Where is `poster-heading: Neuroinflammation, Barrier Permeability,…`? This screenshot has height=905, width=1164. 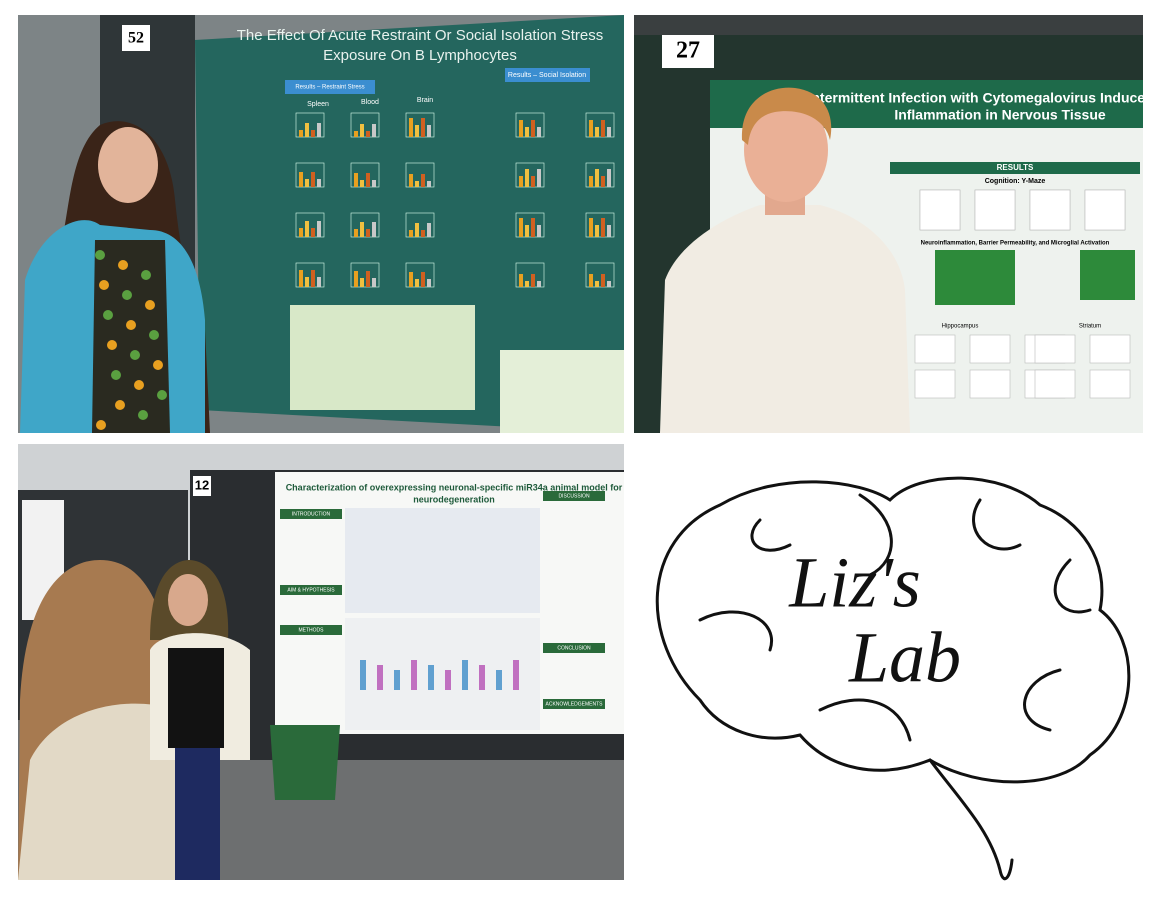
poster-heading: Neuroinflammation, Barrier Permeability,… is located at coordinates (1015, 244).